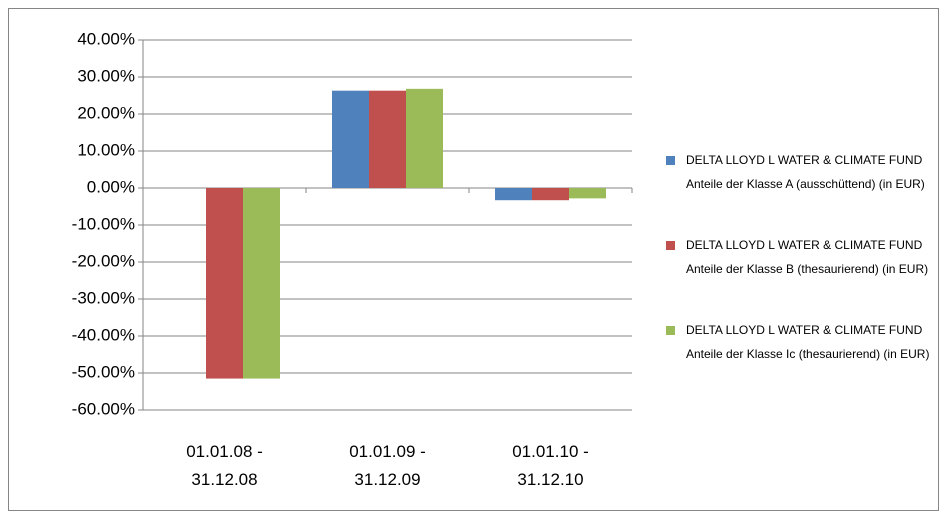  Describe the element at coordinates (111, 186) in the screenshot. I see `y-tick-label: 0.00%` at that location.